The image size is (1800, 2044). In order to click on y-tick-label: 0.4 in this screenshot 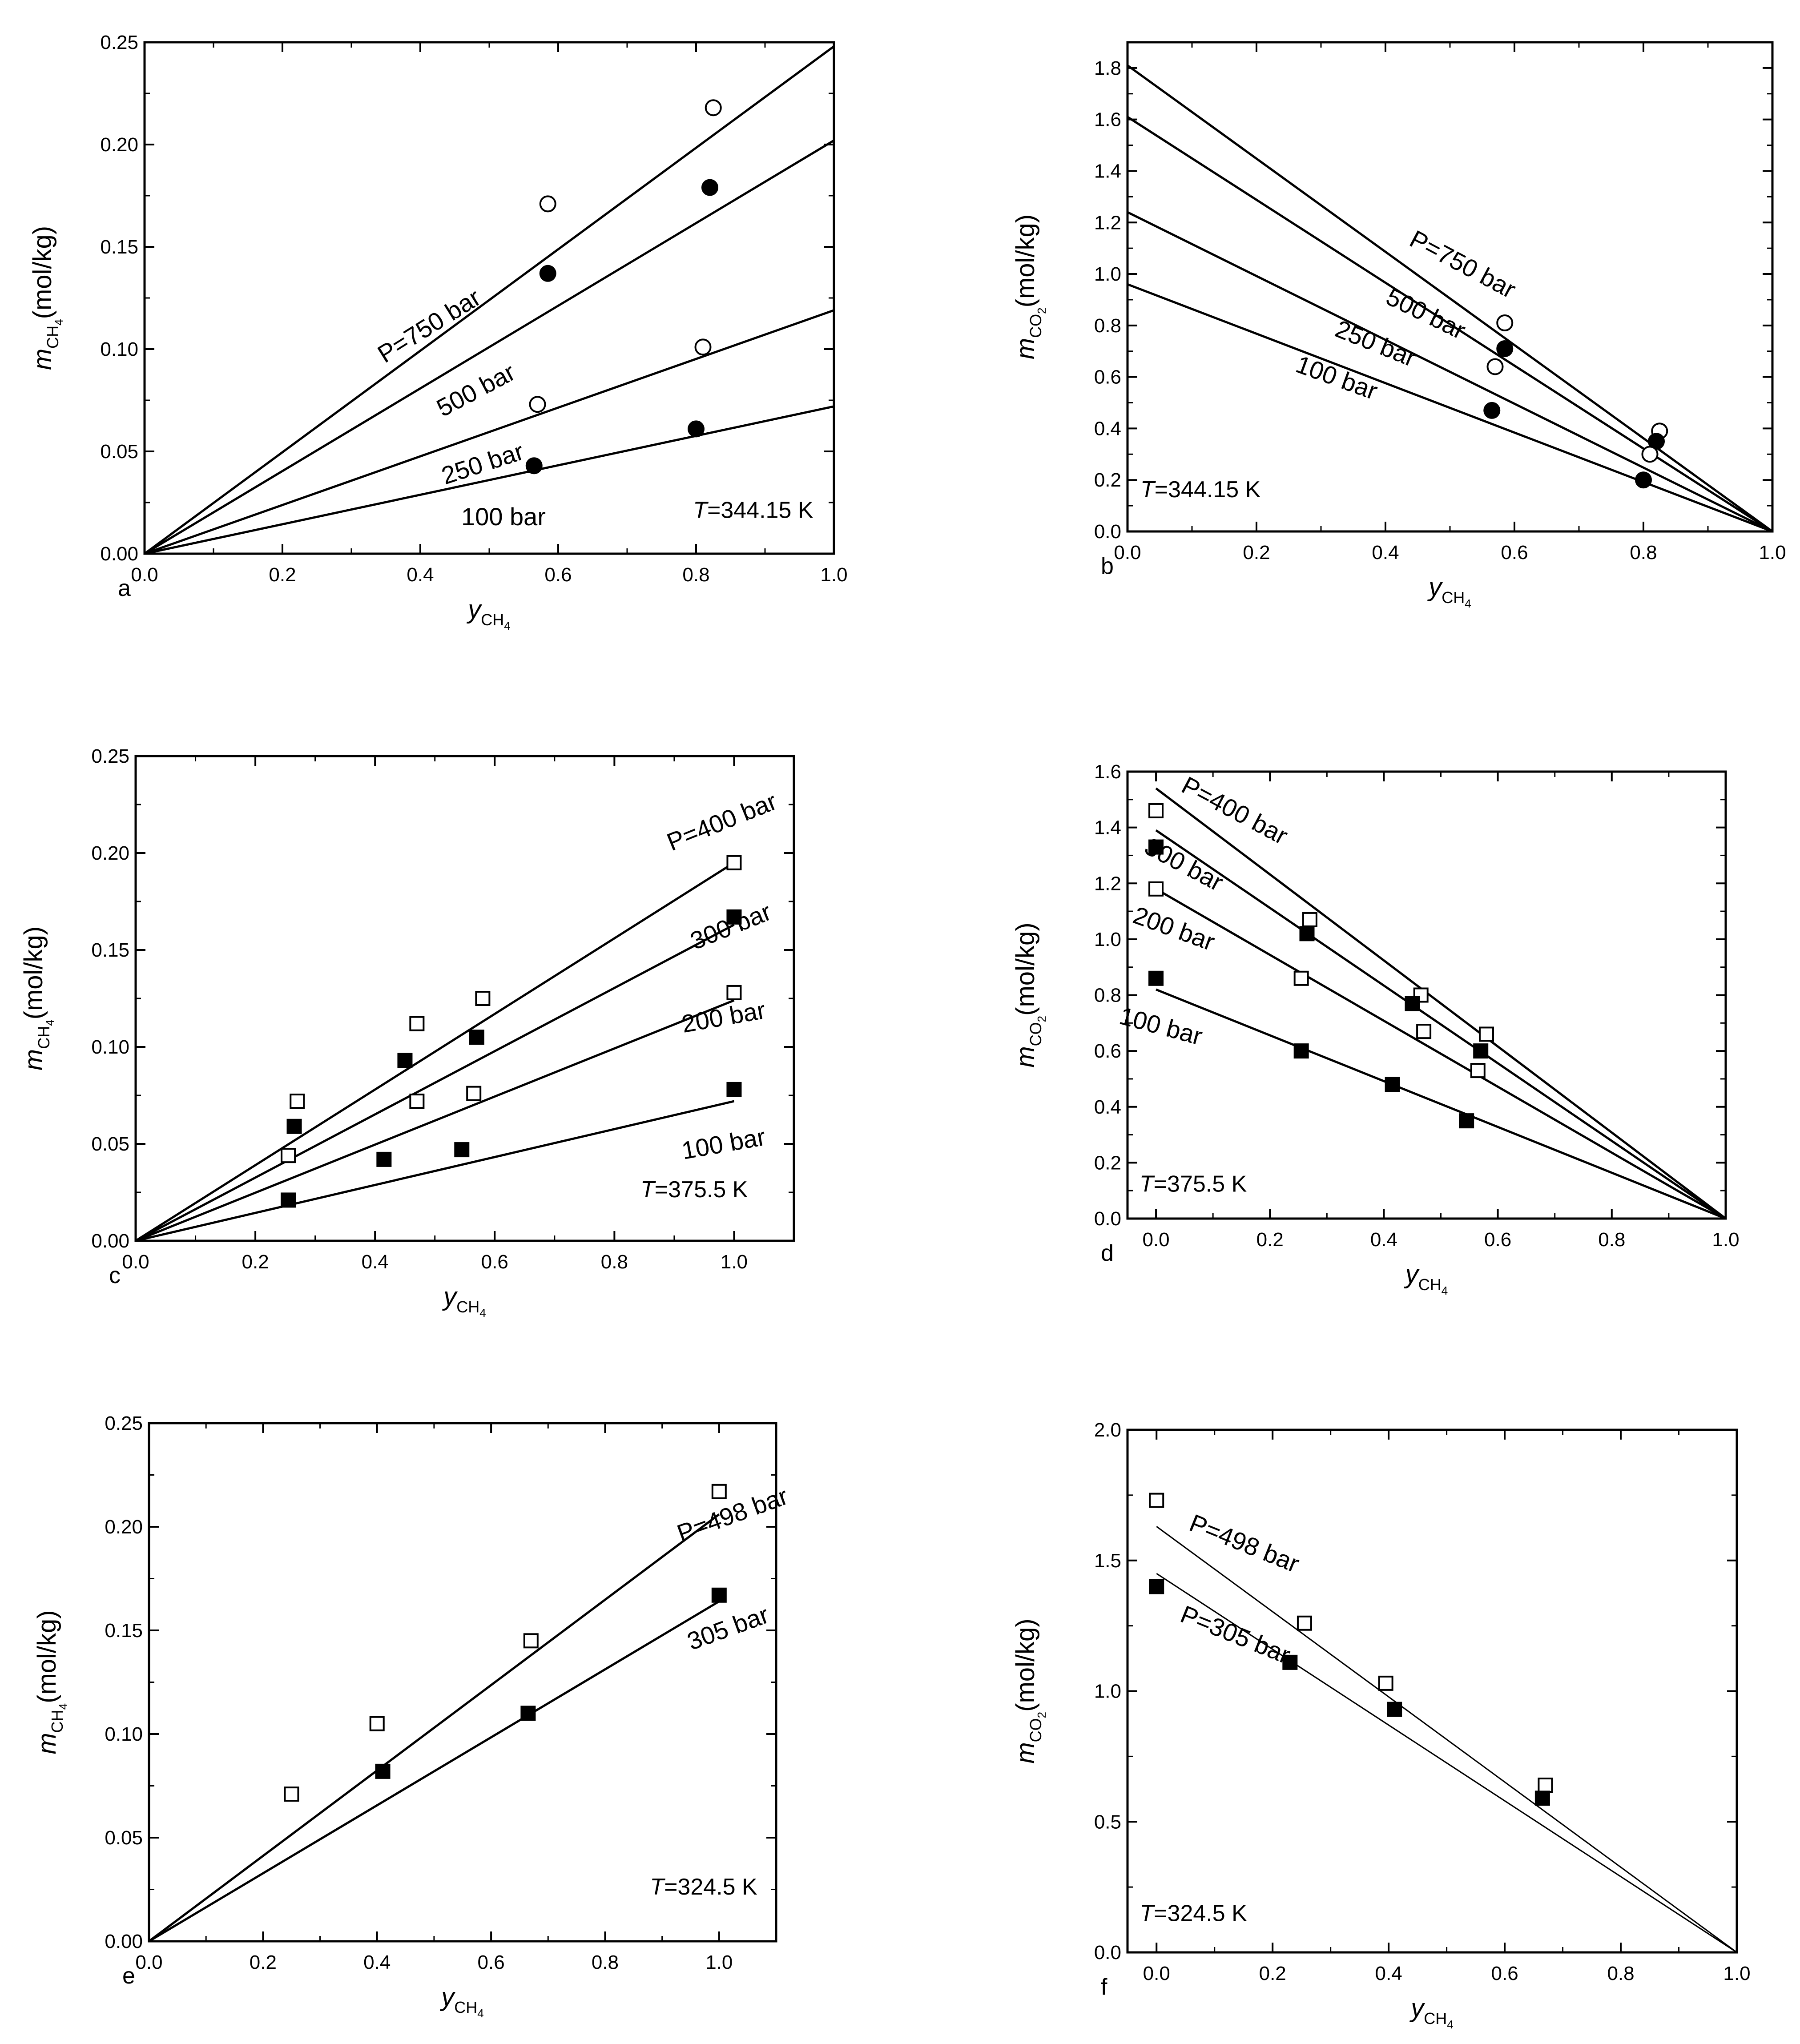, I will do `click(1107, 429)`.